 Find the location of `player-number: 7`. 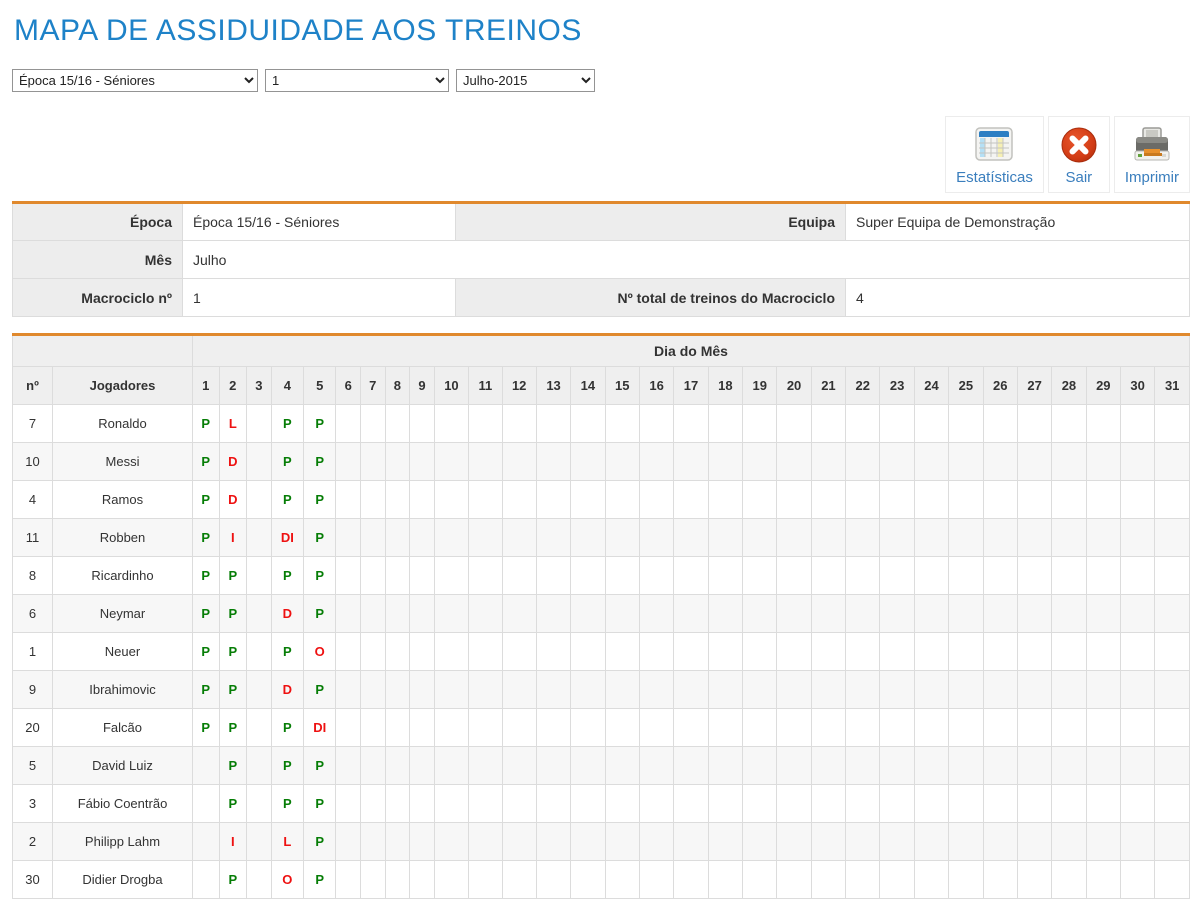

player-number: 7 is located at coordinates (32, 423).